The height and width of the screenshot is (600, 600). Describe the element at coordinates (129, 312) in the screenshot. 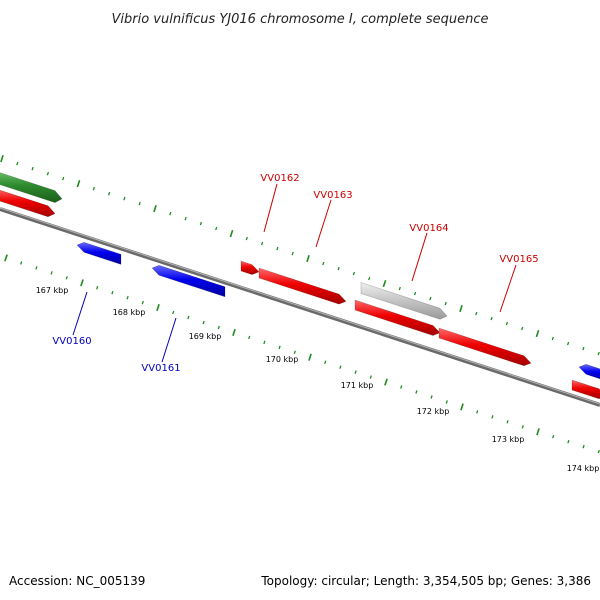

I see `scale-label-168kbp: 168 kbp` at that location.